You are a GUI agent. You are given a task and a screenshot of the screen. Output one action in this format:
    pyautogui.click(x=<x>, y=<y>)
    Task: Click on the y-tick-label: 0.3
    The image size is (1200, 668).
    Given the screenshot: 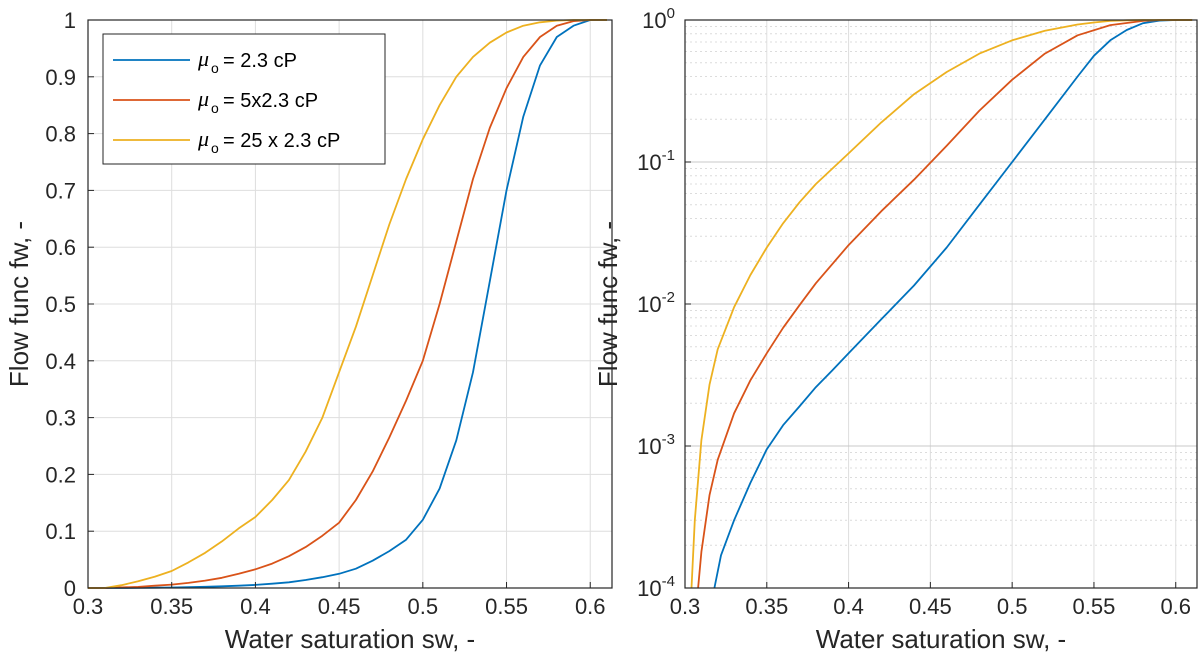 What is the action you would take?
    pyautogui.click(x=60, y=418)
    